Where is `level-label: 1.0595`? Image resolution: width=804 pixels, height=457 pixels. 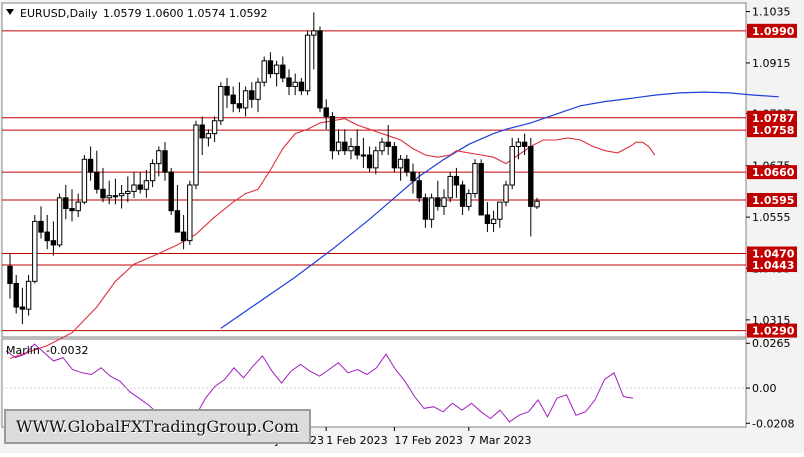
level-label: 1.0595 is located at coordinates (773, 200).